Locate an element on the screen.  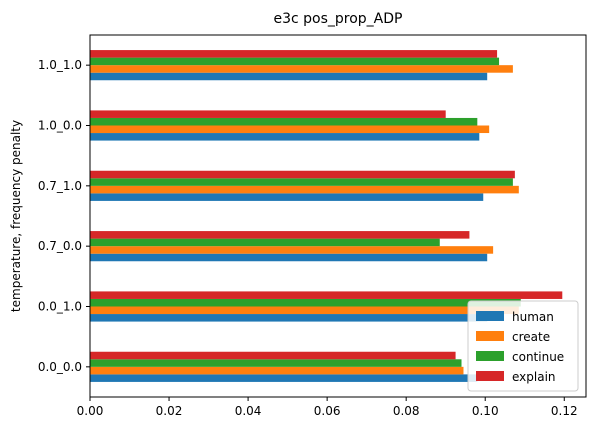
bar-continue-0.0_0.0 is located at coordinates (276, 363).